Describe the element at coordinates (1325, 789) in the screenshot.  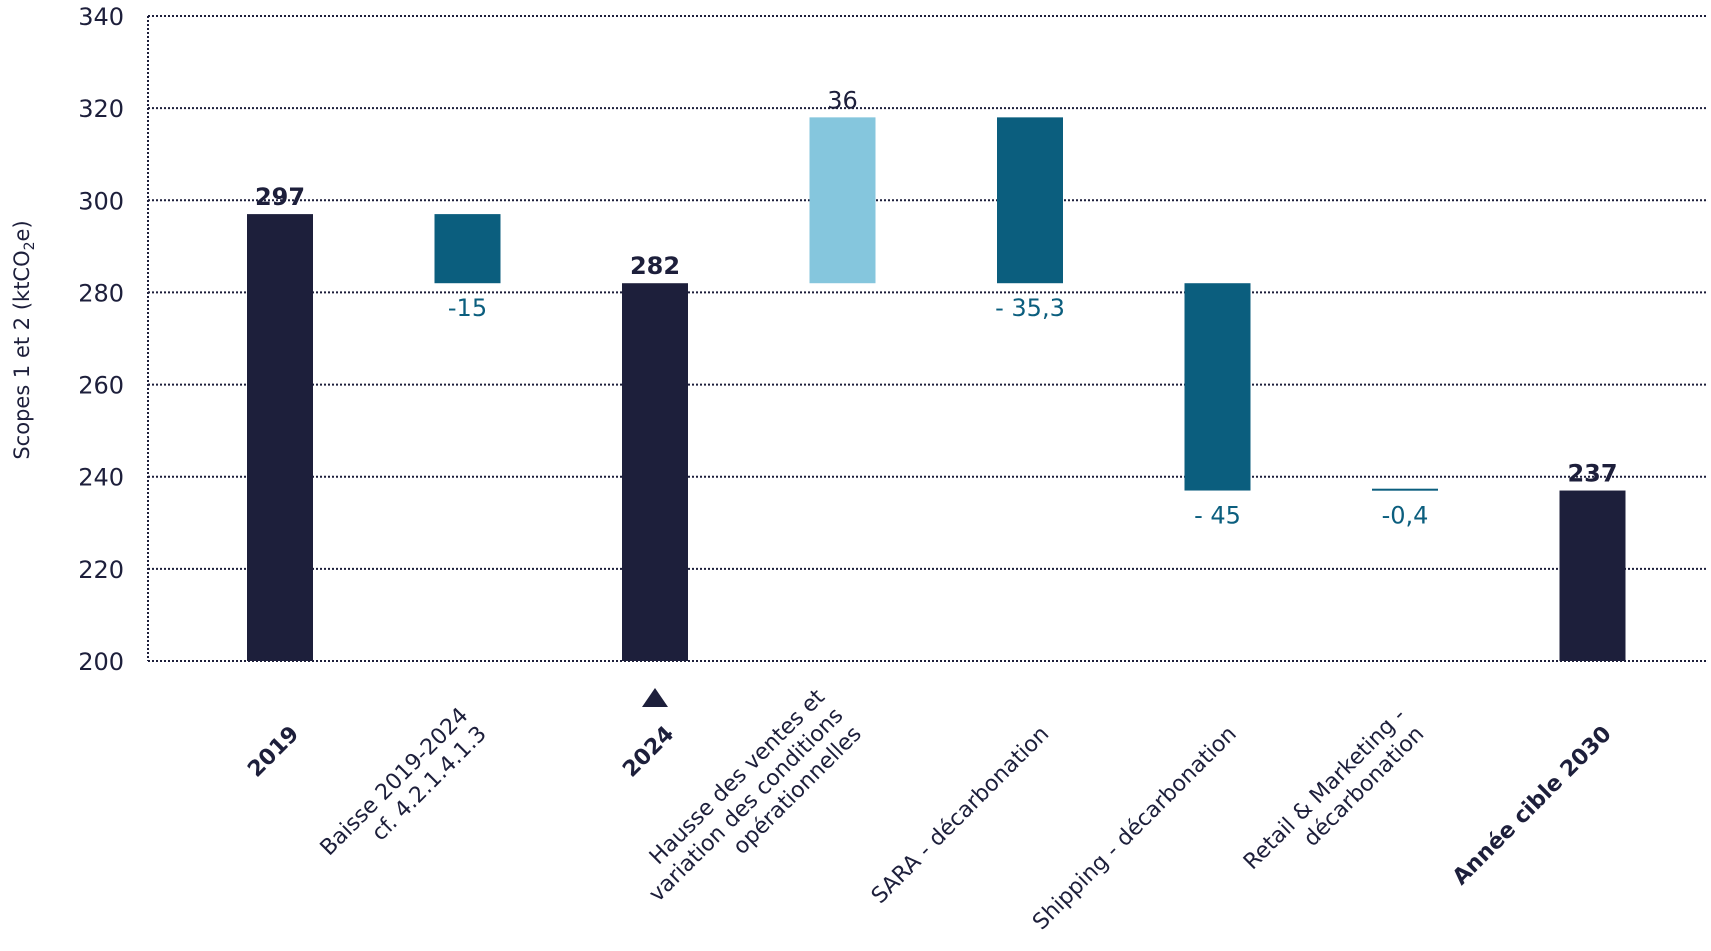
I see `category-label-line: Retail & Marketing -` at that location.